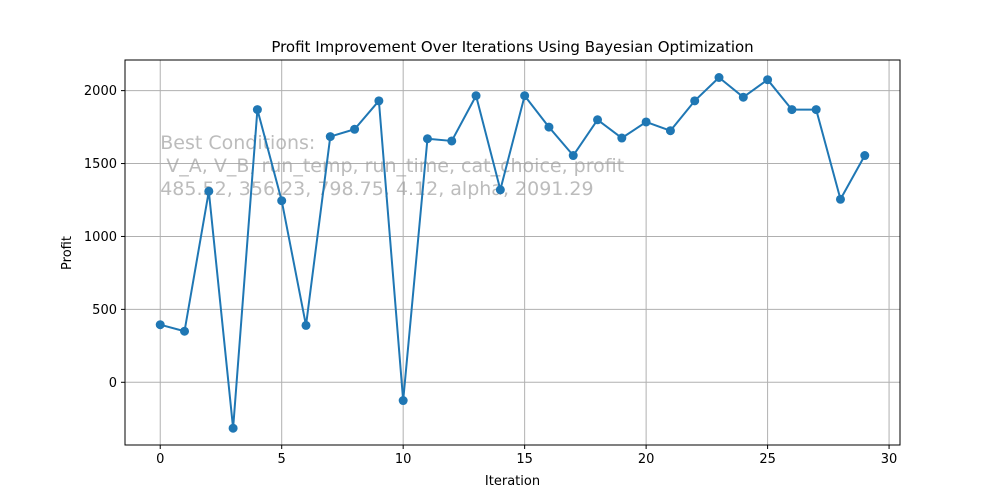 Image resolution: width=1000 pixels, height=500 pixels. Describe the element at coordinates (646, 459) in the screenshot. I see `x-tick-label: 20` at that location.